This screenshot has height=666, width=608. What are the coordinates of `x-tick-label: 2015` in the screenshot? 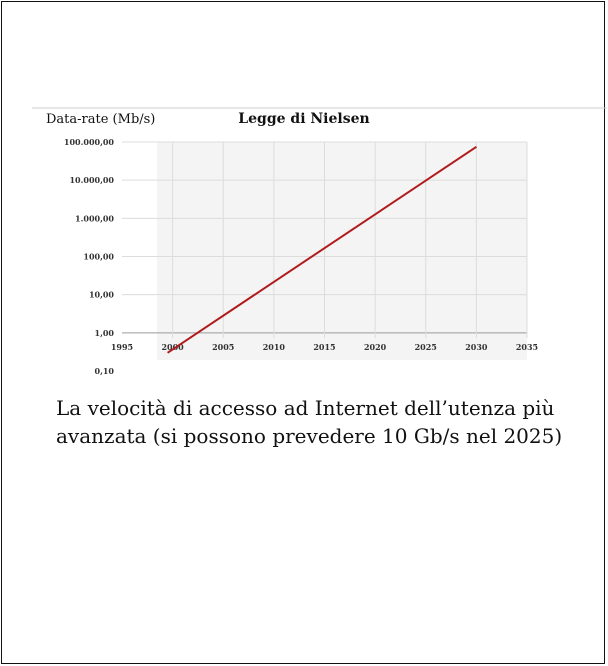 It's located at (324, 347).